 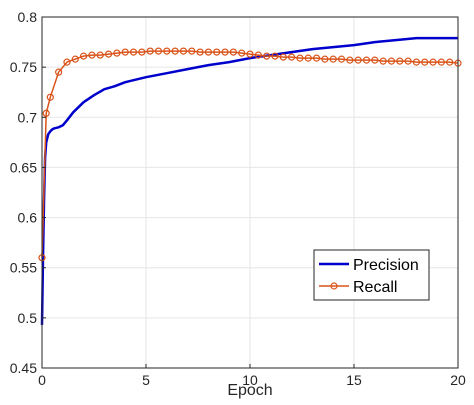 What do you see at coordinates (23, 67) in the screenshot?
I see `y-tick-label: 0.75` at bounding box center [23, 67].